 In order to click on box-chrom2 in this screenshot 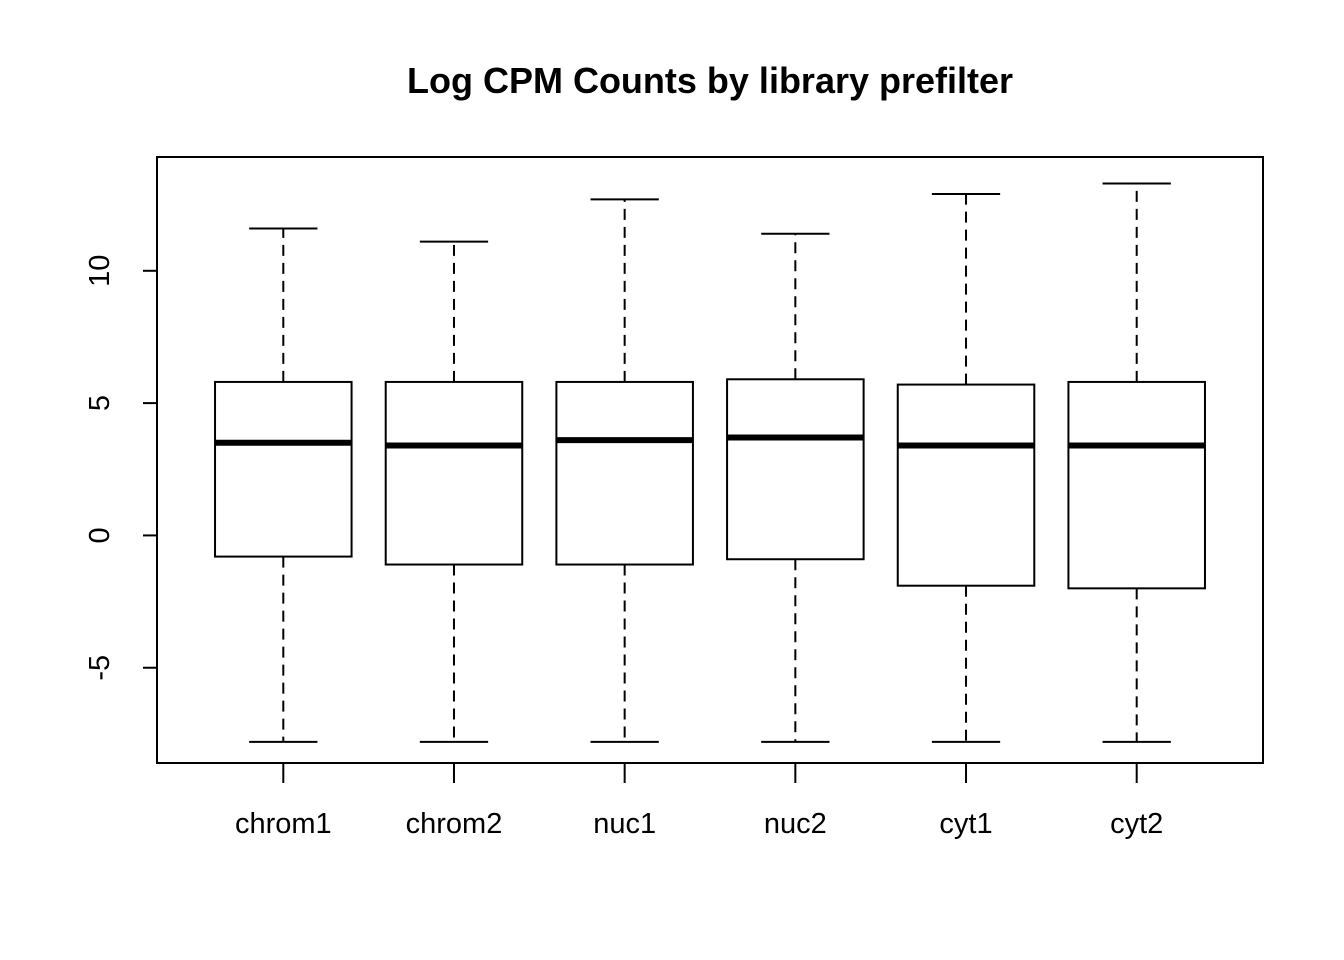, I will do `click(454, 491)`.